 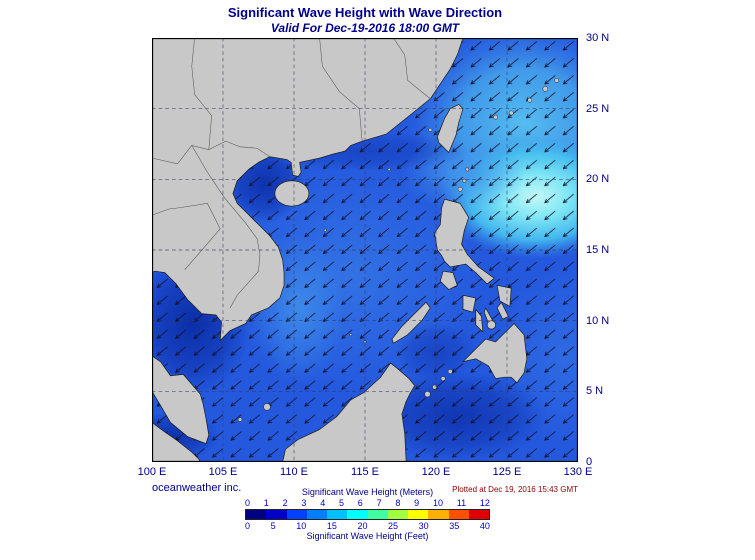 I want to click on lon-tick-label: 115 E, so click(x=365, y=472).